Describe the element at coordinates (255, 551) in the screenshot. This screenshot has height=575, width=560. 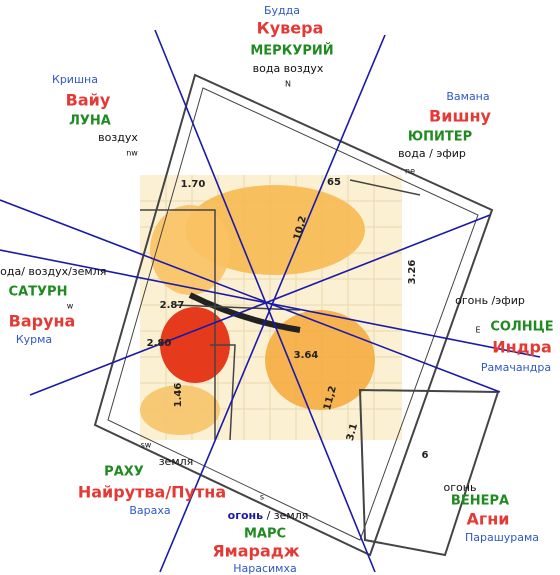
I see `deity: Ямарадж` at that location.